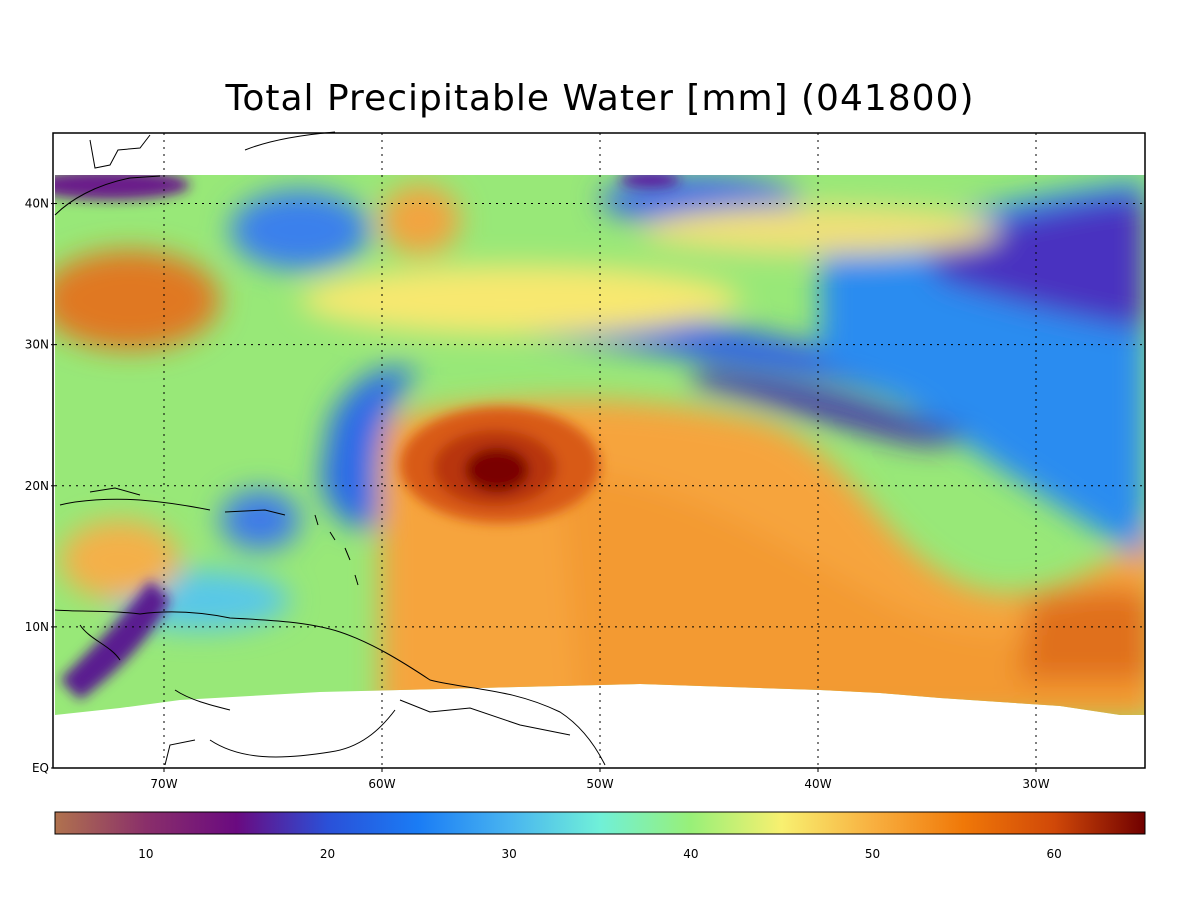 The width and height of the screenshot is (1200, 900). Describe the element at coordinates (826, 407) in the screenshot. I see `field-purple-stripe` at that location.